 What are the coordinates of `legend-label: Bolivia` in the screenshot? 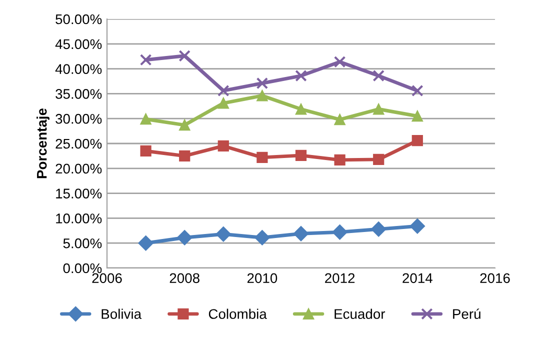 It's located at (122, 313).